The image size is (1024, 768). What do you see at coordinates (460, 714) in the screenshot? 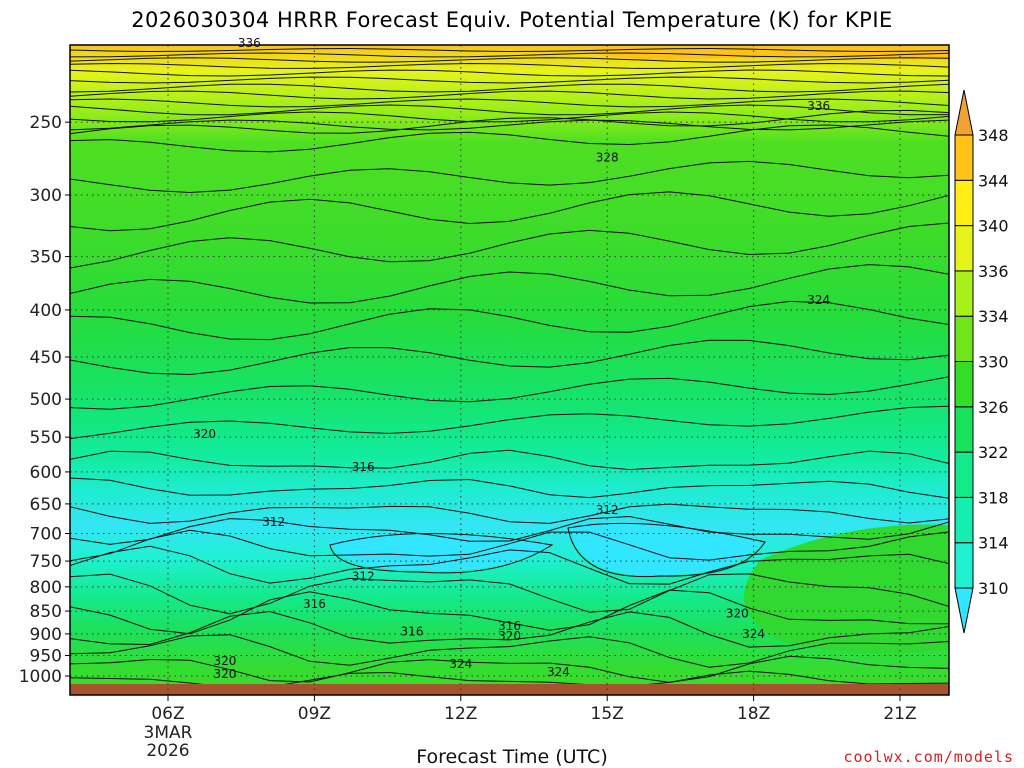
I see `x-tick-label: 12Z` at bounding box center [460, 714].